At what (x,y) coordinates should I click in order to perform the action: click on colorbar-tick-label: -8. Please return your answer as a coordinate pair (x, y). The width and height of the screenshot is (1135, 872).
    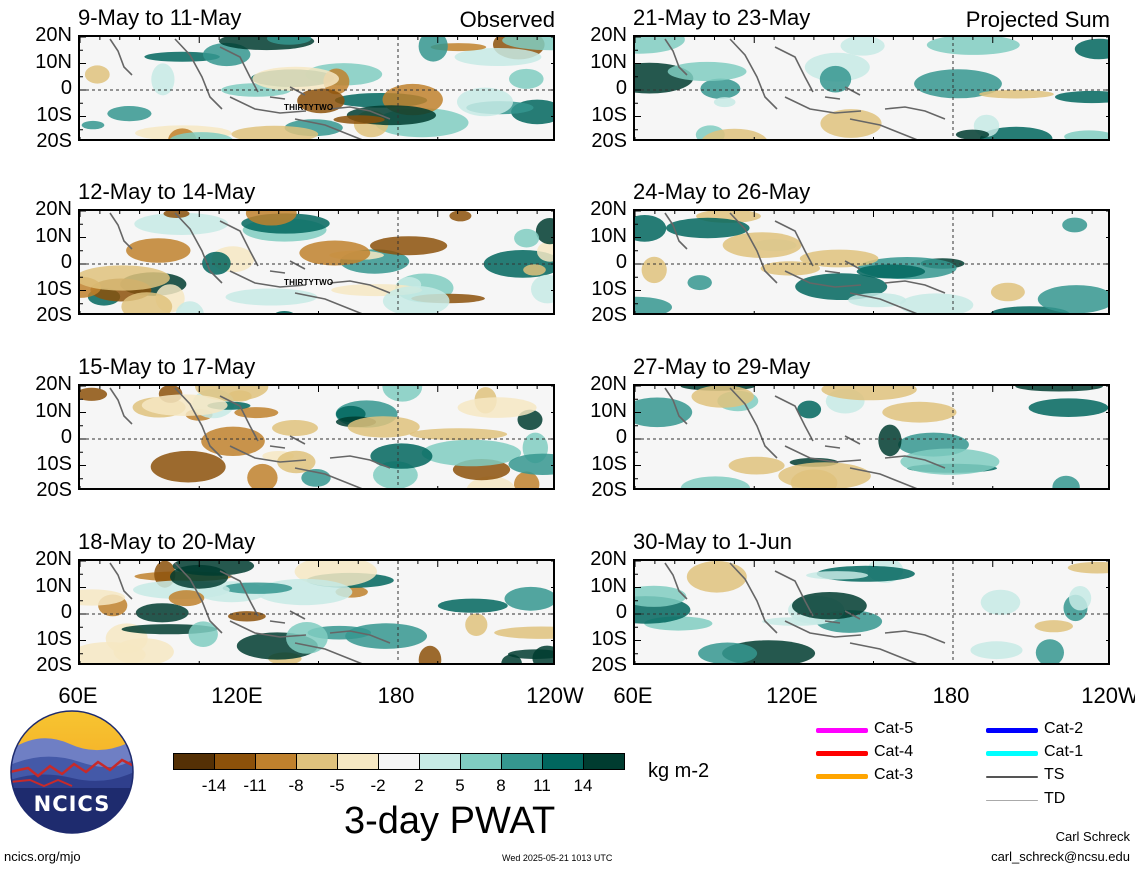
    Looking at the image, I should click on (296, 785).